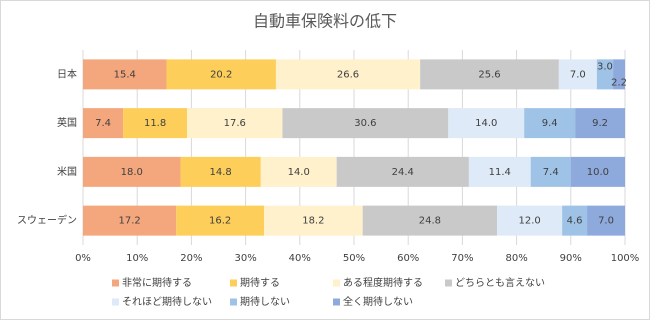 Image resolution: width=650 pixels, height=320 pixels. I want to click on data-label: 26.6, so click(348, 74).